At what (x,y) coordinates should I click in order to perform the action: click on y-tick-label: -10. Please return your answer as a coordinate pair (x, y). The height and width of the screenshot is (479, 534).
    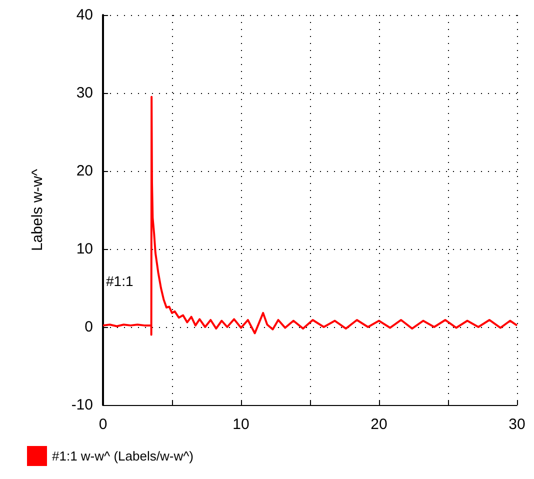
    Looking at the image, I should click on (82, 405).